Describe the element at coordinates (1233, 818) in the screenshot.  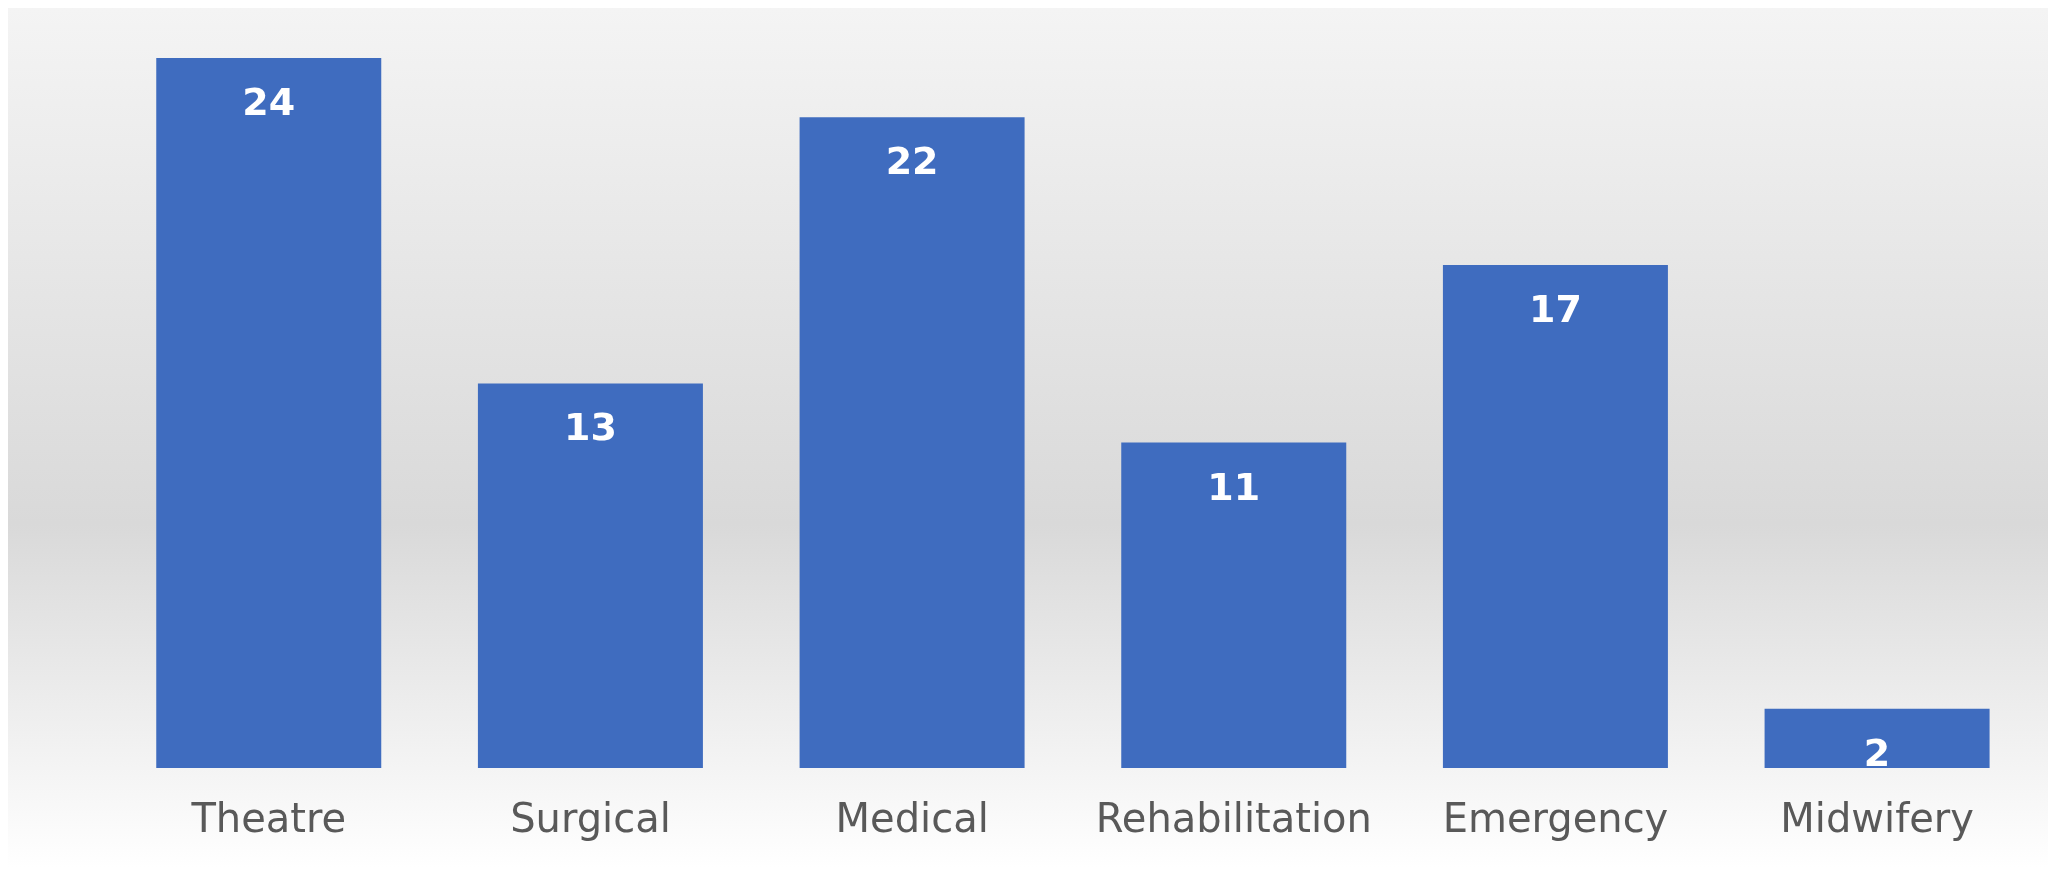
I see `x-tick-label: Rehabilitation` at that location.